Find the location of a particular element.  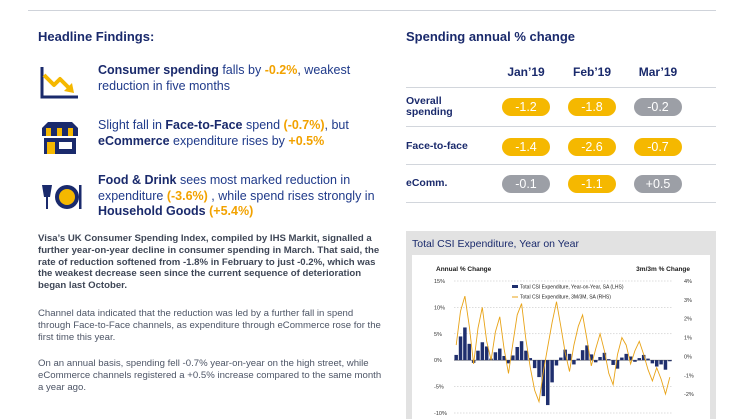

right-tick-label: 3% is located at coordinates (688, 301).